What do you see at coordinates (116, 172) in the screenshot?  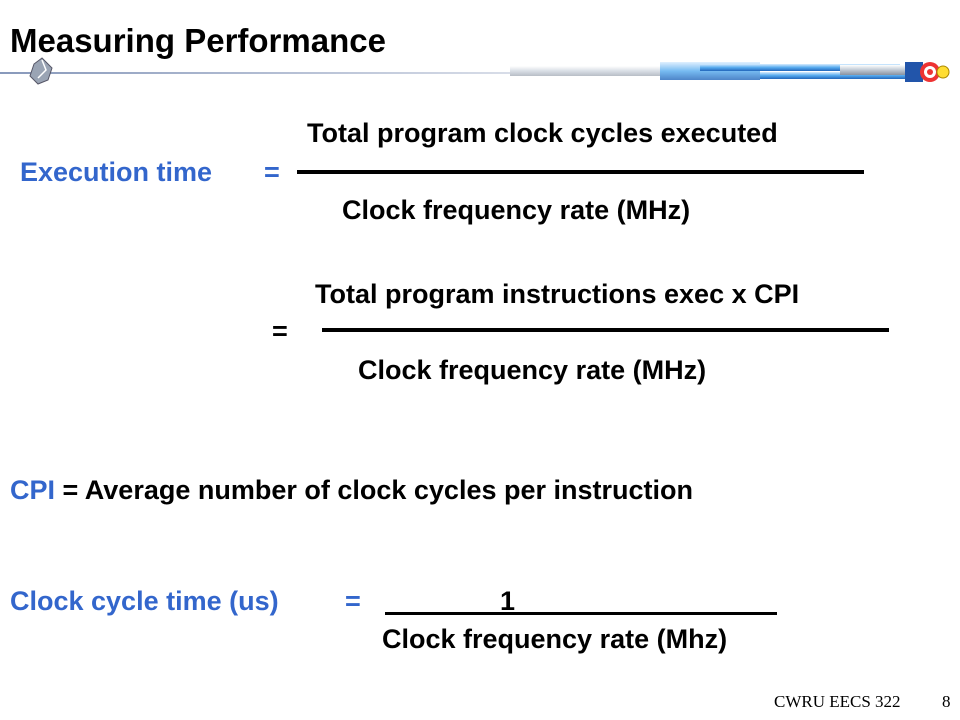 I see `execution-time-label: Execution time` at bounding box center [116, 172].